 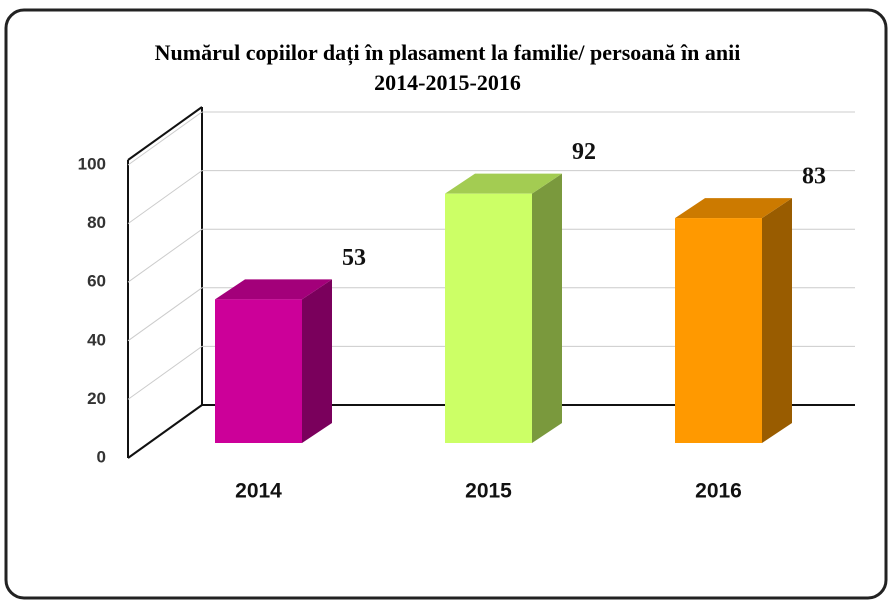 What do you see at coordinates (258, 491) in the screenshot?
I see `x-tick-label: 2014` at bounding box center [258, 491].